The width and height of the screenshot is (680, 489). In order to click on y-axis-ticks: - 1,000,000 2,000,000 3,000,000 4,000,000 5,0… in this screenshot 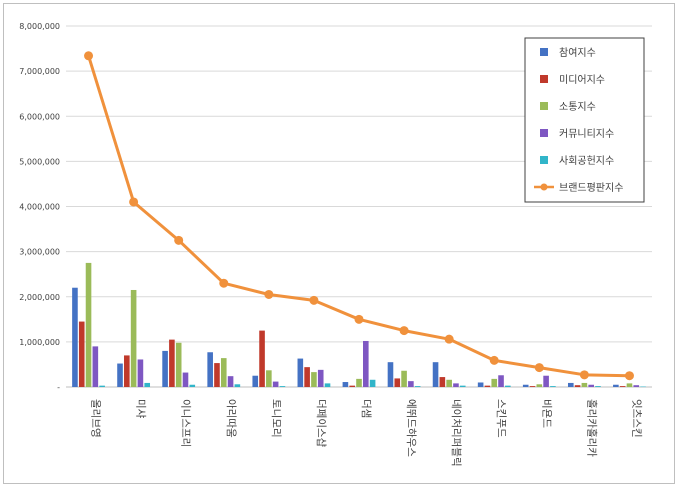, I will do `click(39, 207)`.